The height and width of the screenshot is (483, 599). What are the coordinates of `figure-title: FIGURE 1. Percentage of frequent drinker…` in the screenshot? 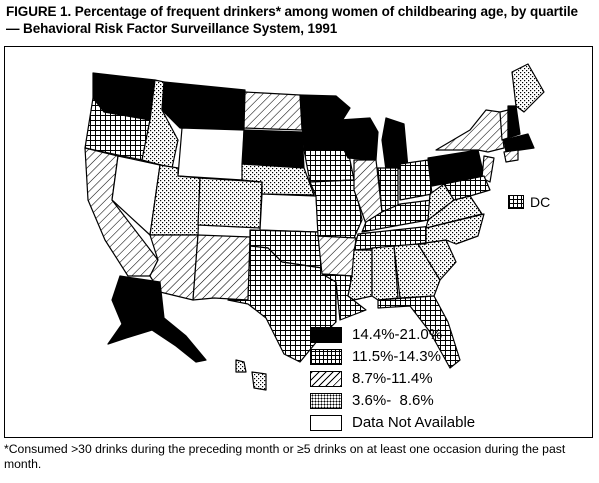 It's located at (292, 20).